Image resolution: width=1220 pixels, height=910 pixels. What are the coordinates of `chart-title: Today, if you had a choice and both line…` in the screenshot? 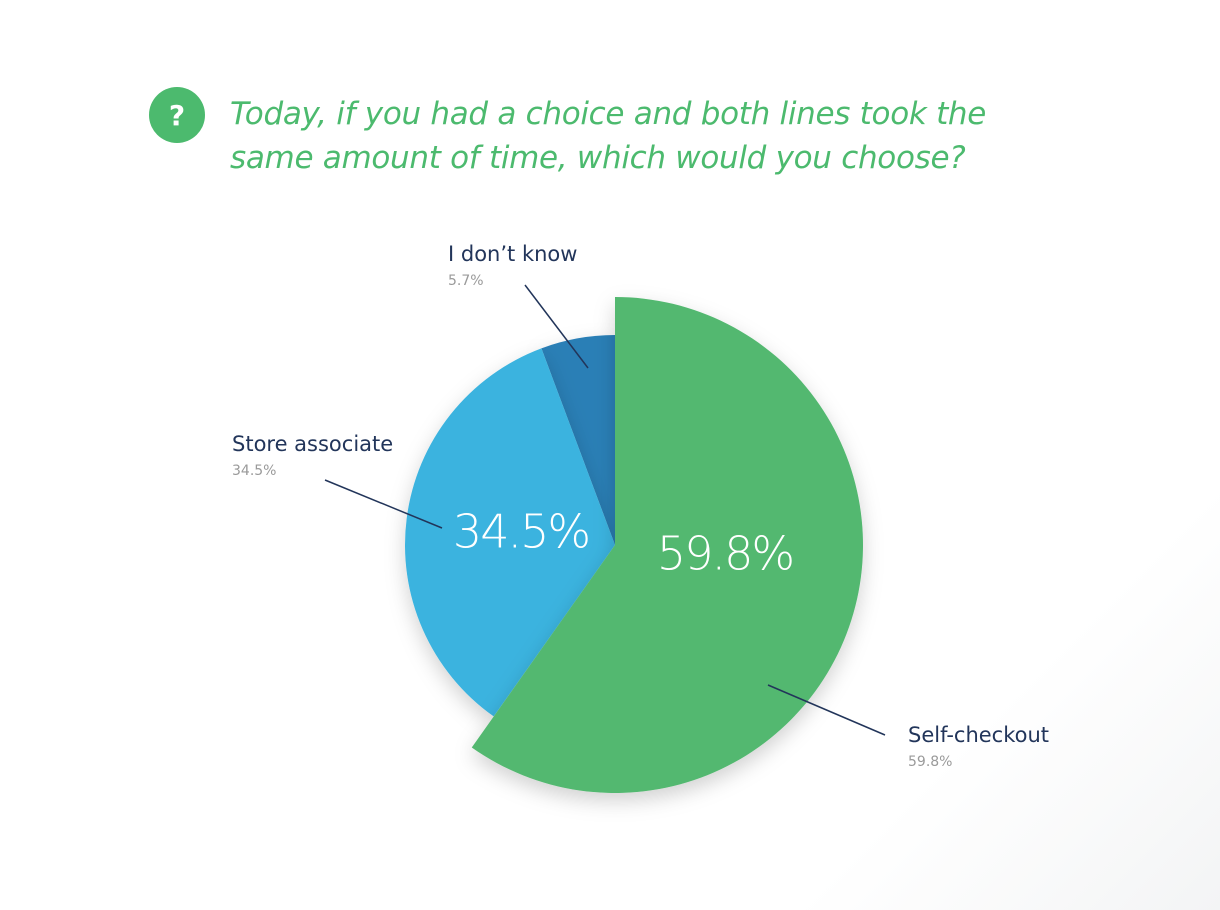 It's located at (608, 136).